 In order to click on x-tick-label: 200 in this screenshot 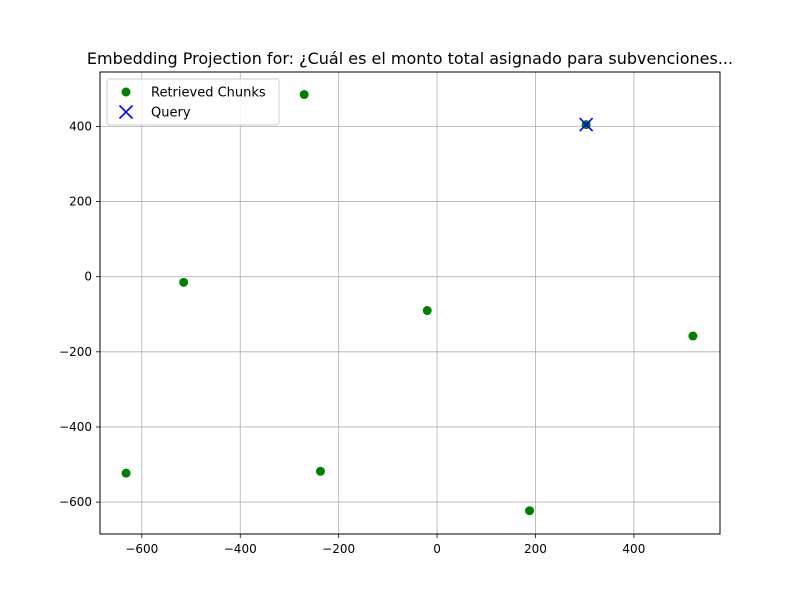, I will do `click(535, 549)`.